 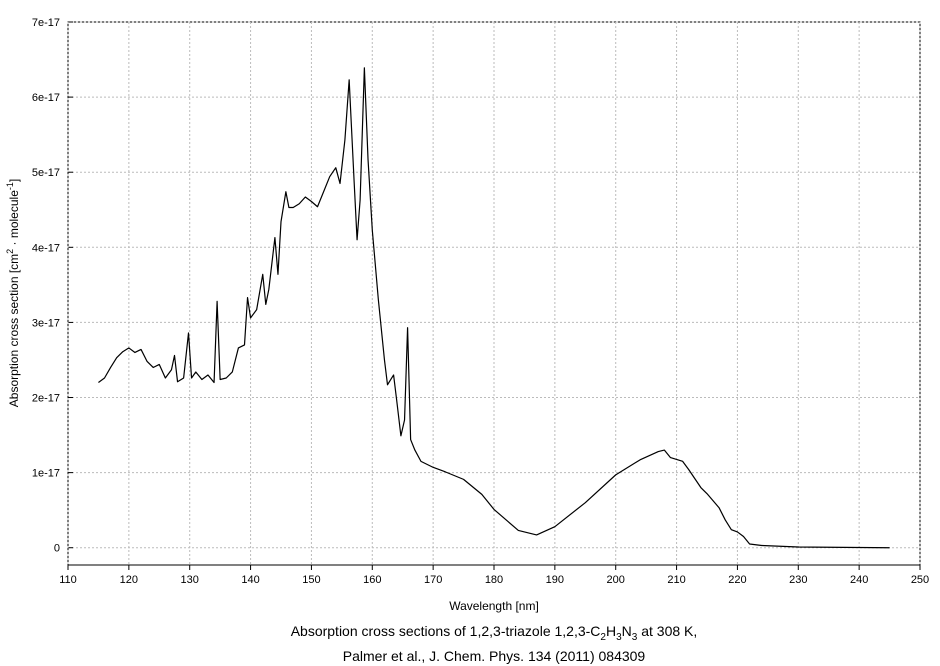 I want to click on y-label-part: · molecule, so click(x=14, y=219).